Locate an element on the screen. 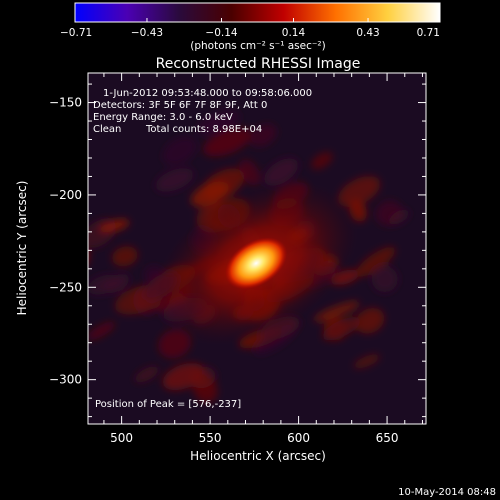  annotation-energy-range: Energy Range: 3.0 - 6.0 keV is located at coordinates (163, 117).